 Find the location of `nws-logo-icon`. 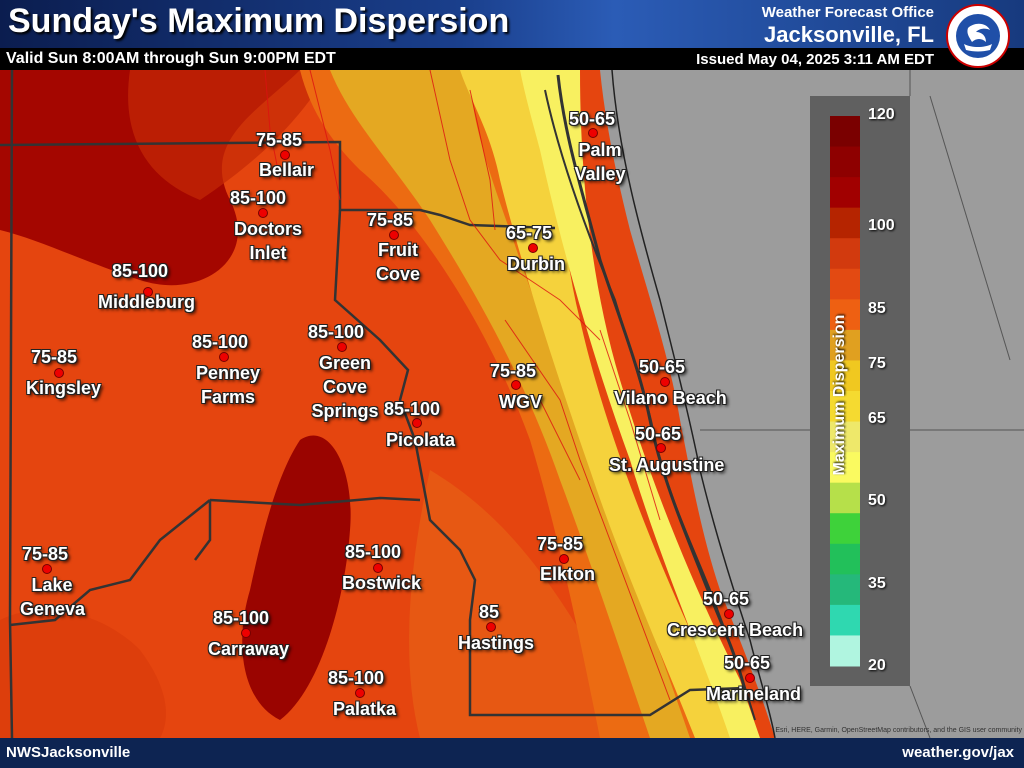

nws-logo-icon is located at coordinates (978, 36).